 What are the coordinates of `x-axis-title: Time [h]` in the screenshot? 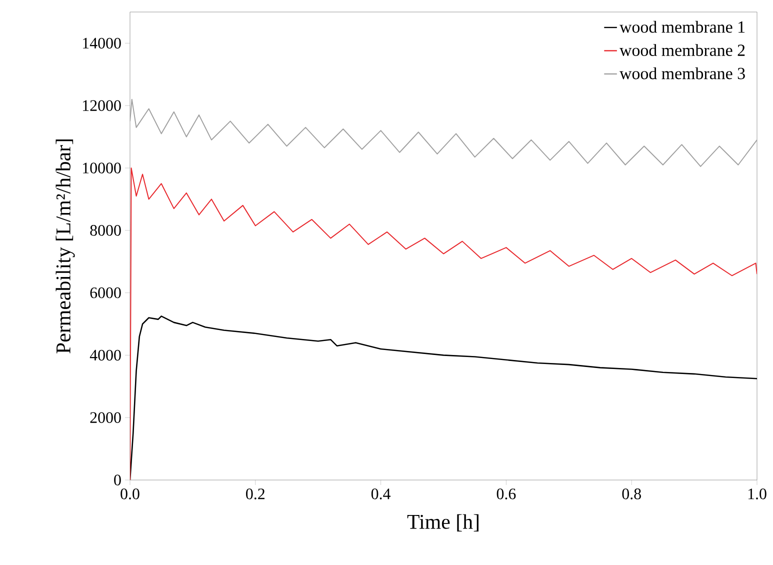 It's located at (442, 523).